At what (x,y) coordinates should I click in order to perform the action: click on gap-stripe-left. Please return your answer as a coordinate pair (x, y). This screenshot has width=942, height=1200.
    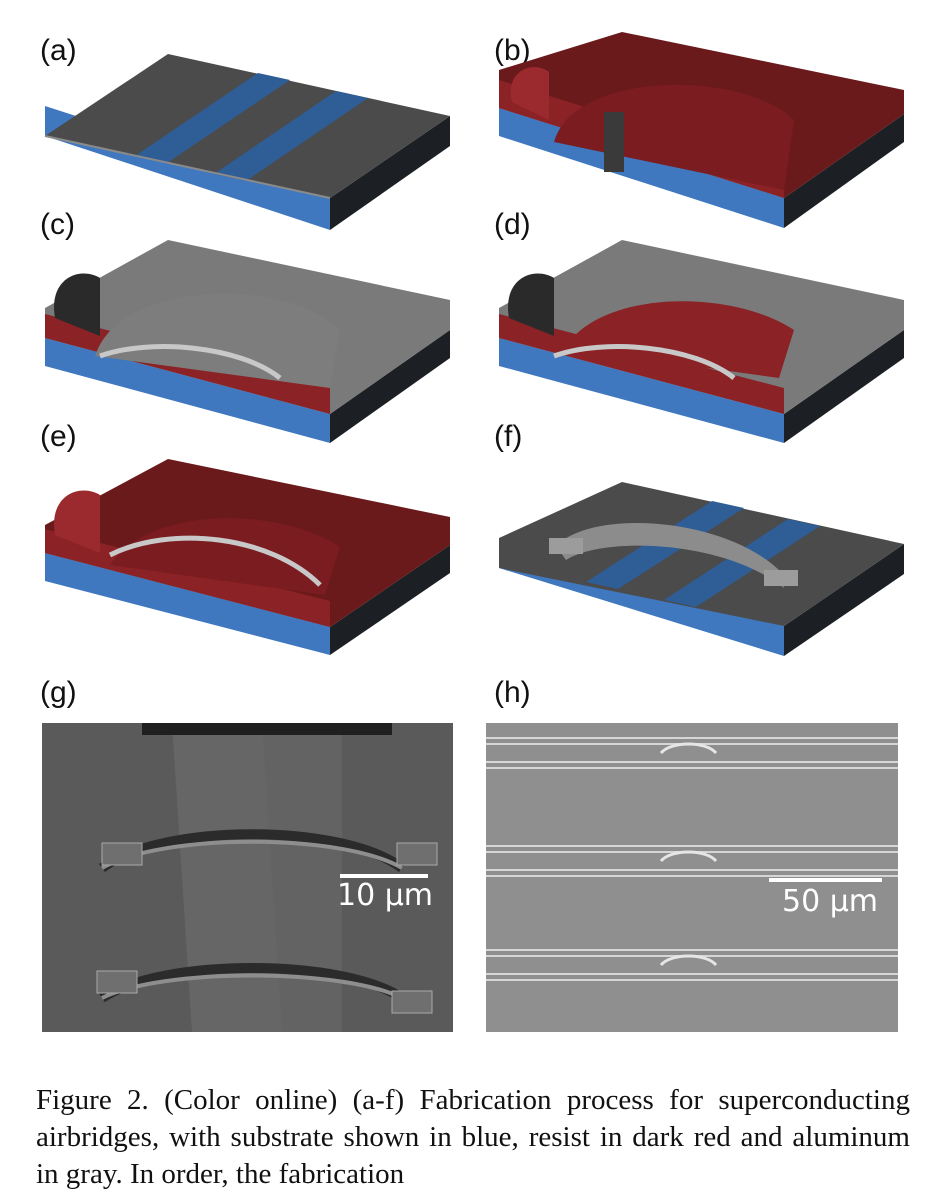
    Looking at the image, I should click on (212, 118).